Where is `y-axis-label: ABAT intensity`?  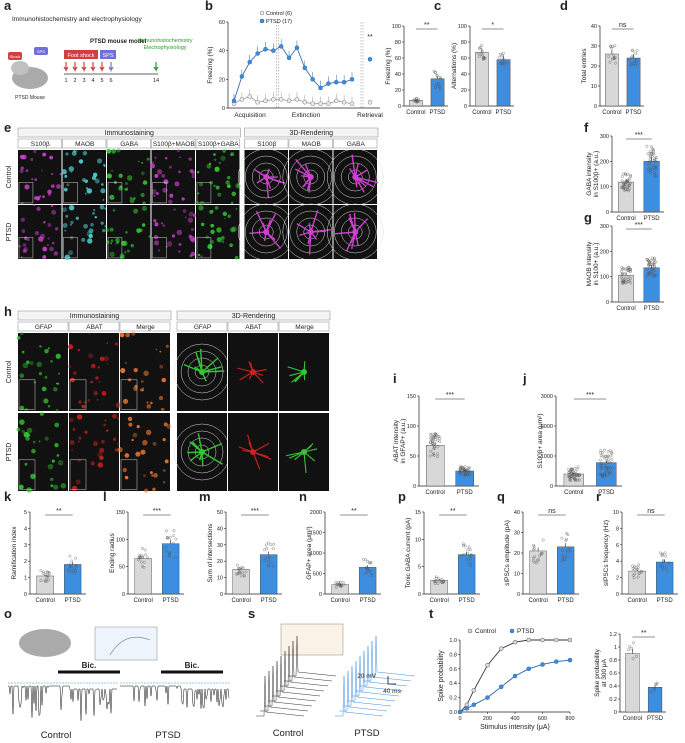 y-axis-label: ABAT intensity is located at coordinates (396, 440).